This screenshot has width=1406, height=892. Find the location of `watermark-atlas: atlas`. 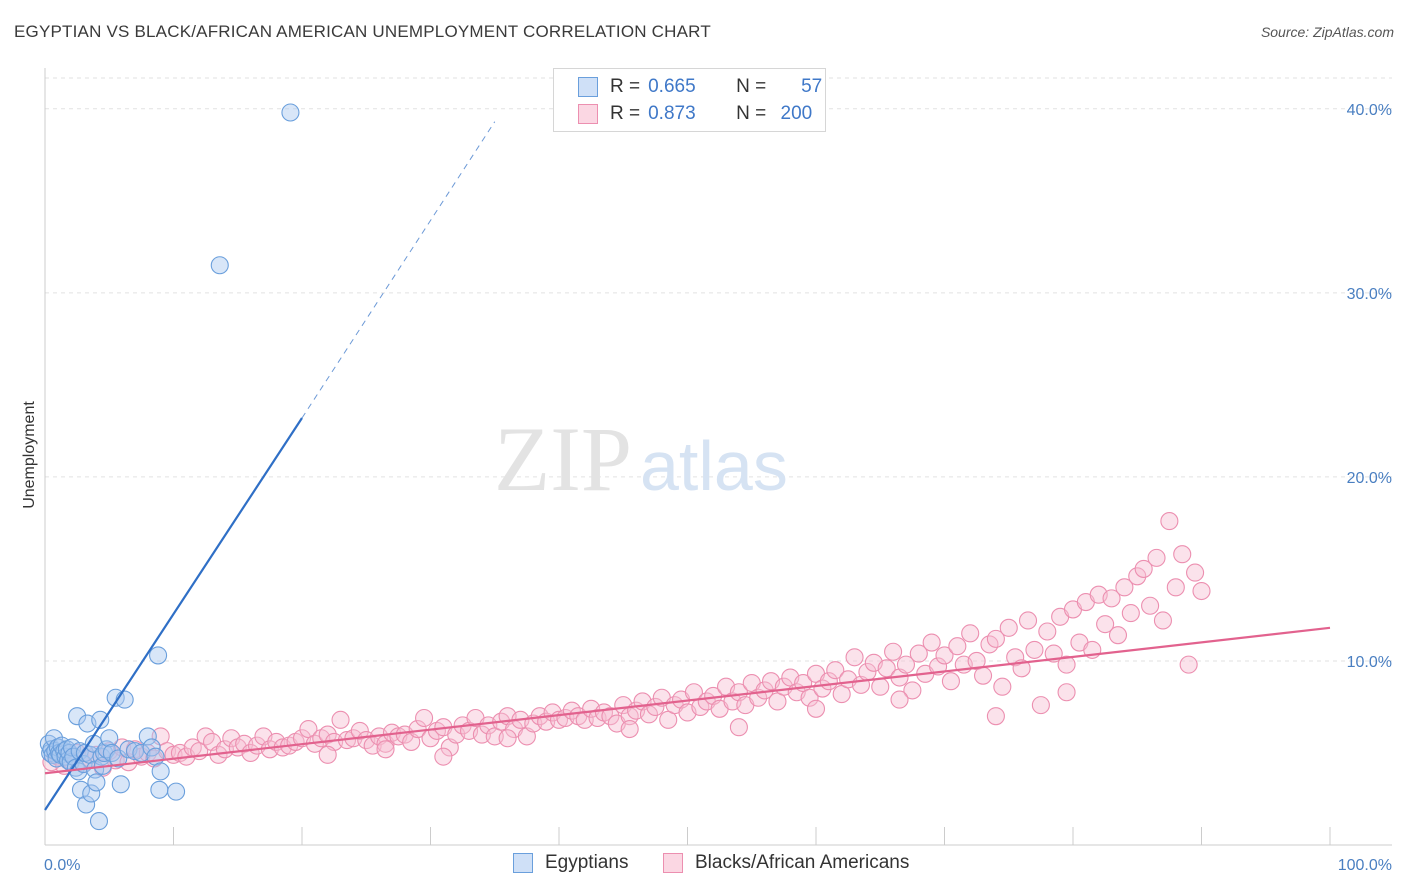

watermark-atlas: atlas is located at coordinates (714, 466).